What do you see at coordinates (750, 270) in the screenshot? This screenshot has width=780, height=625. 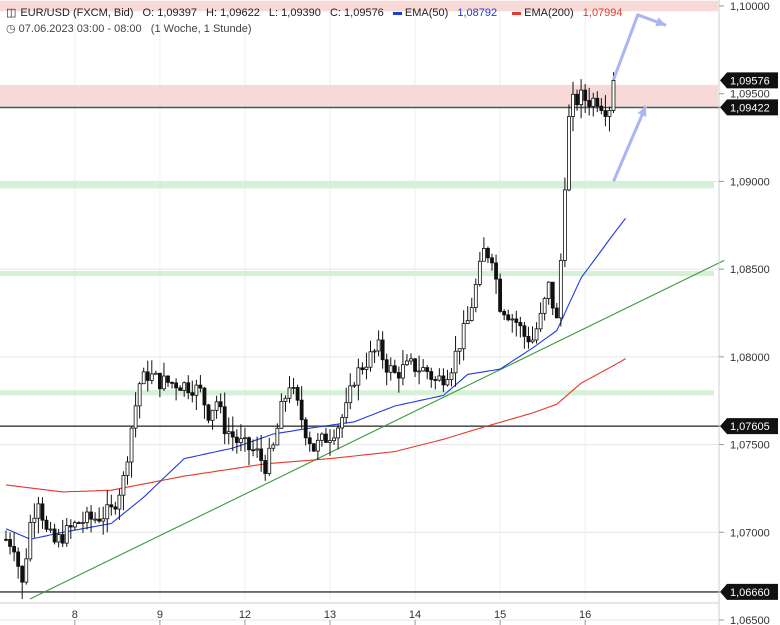 I see `y-tick-label-3: 1,08500` at bounding box center [750, 270].